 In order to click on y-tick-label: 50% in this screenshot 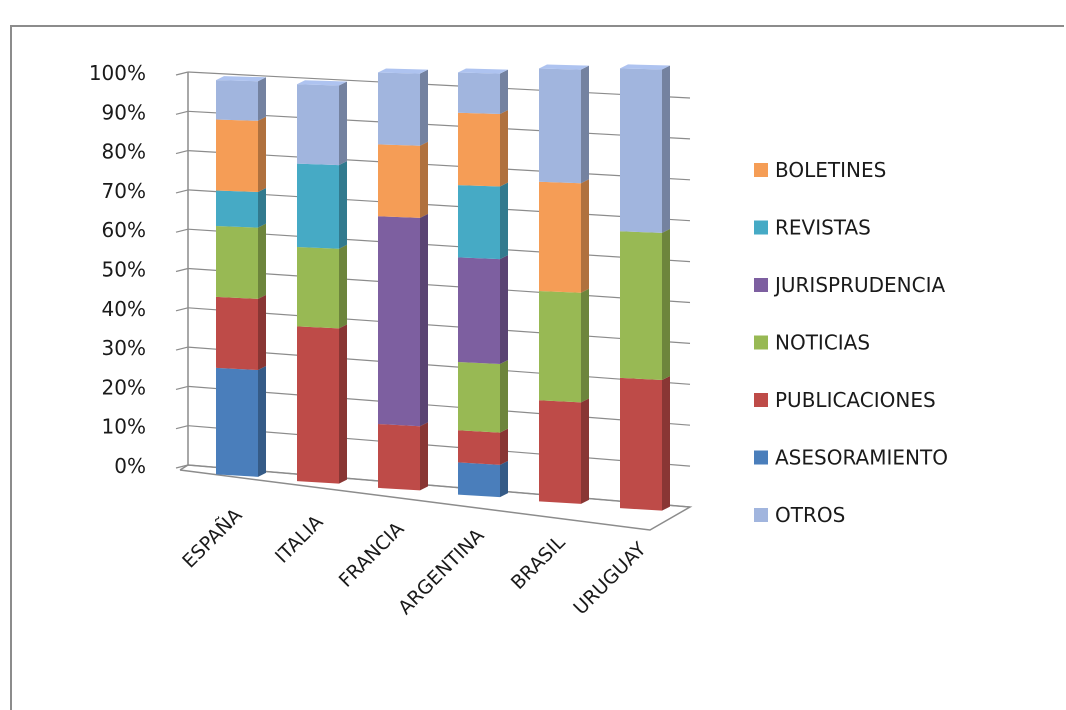, I will do `click(124, 270)`.